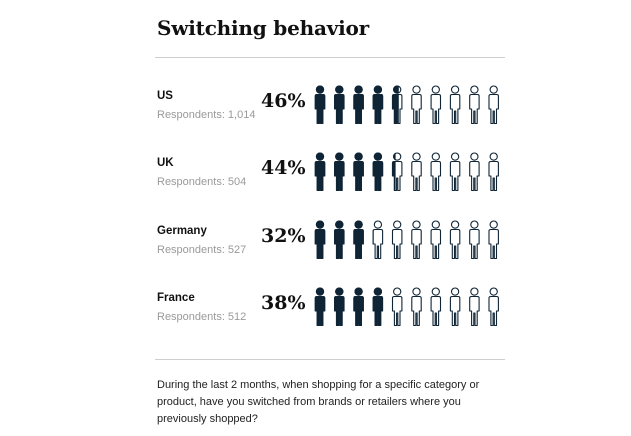 This screenshot has width=631, height=436. I want to click on country-label: France, so click(176, 298).